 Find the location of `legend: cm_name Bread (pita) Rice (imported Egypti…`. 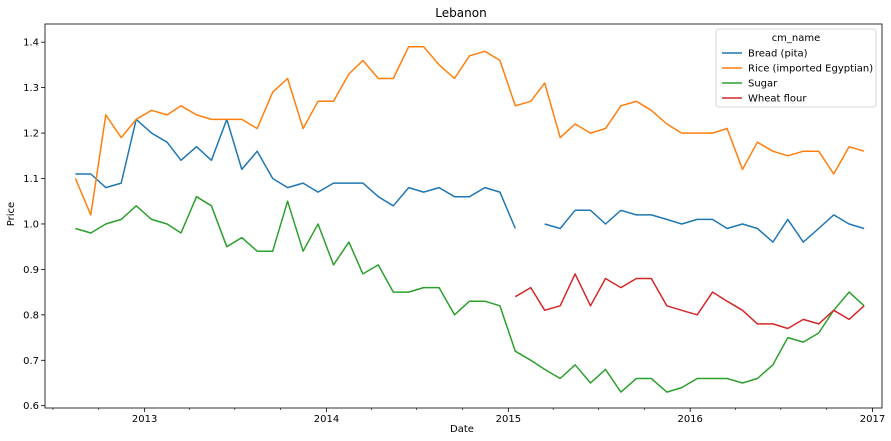

legend: cm_name Bread (pita) Rice (imported Egypti… is located at coordinates (796, 68).